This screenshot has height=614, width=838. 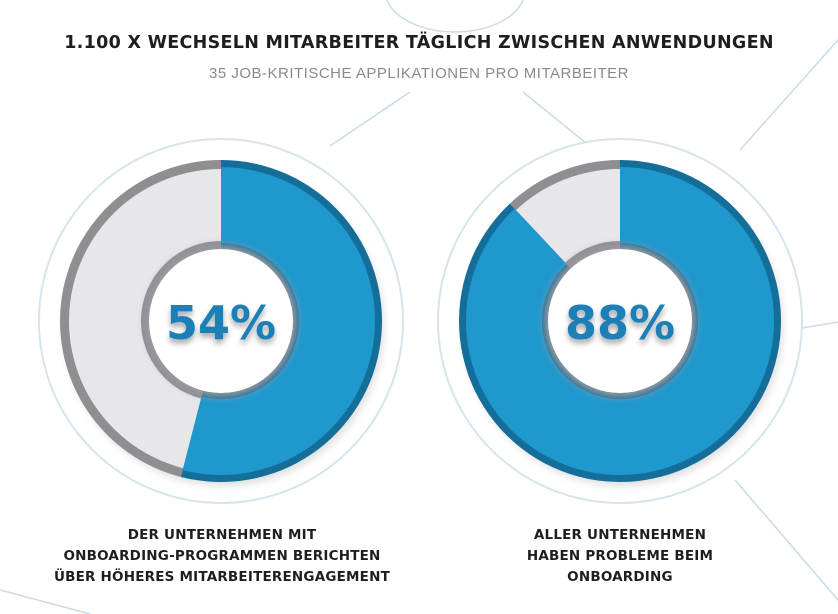 I want to click on caption-line: ONBOARDING, so click(x=620, y=577).